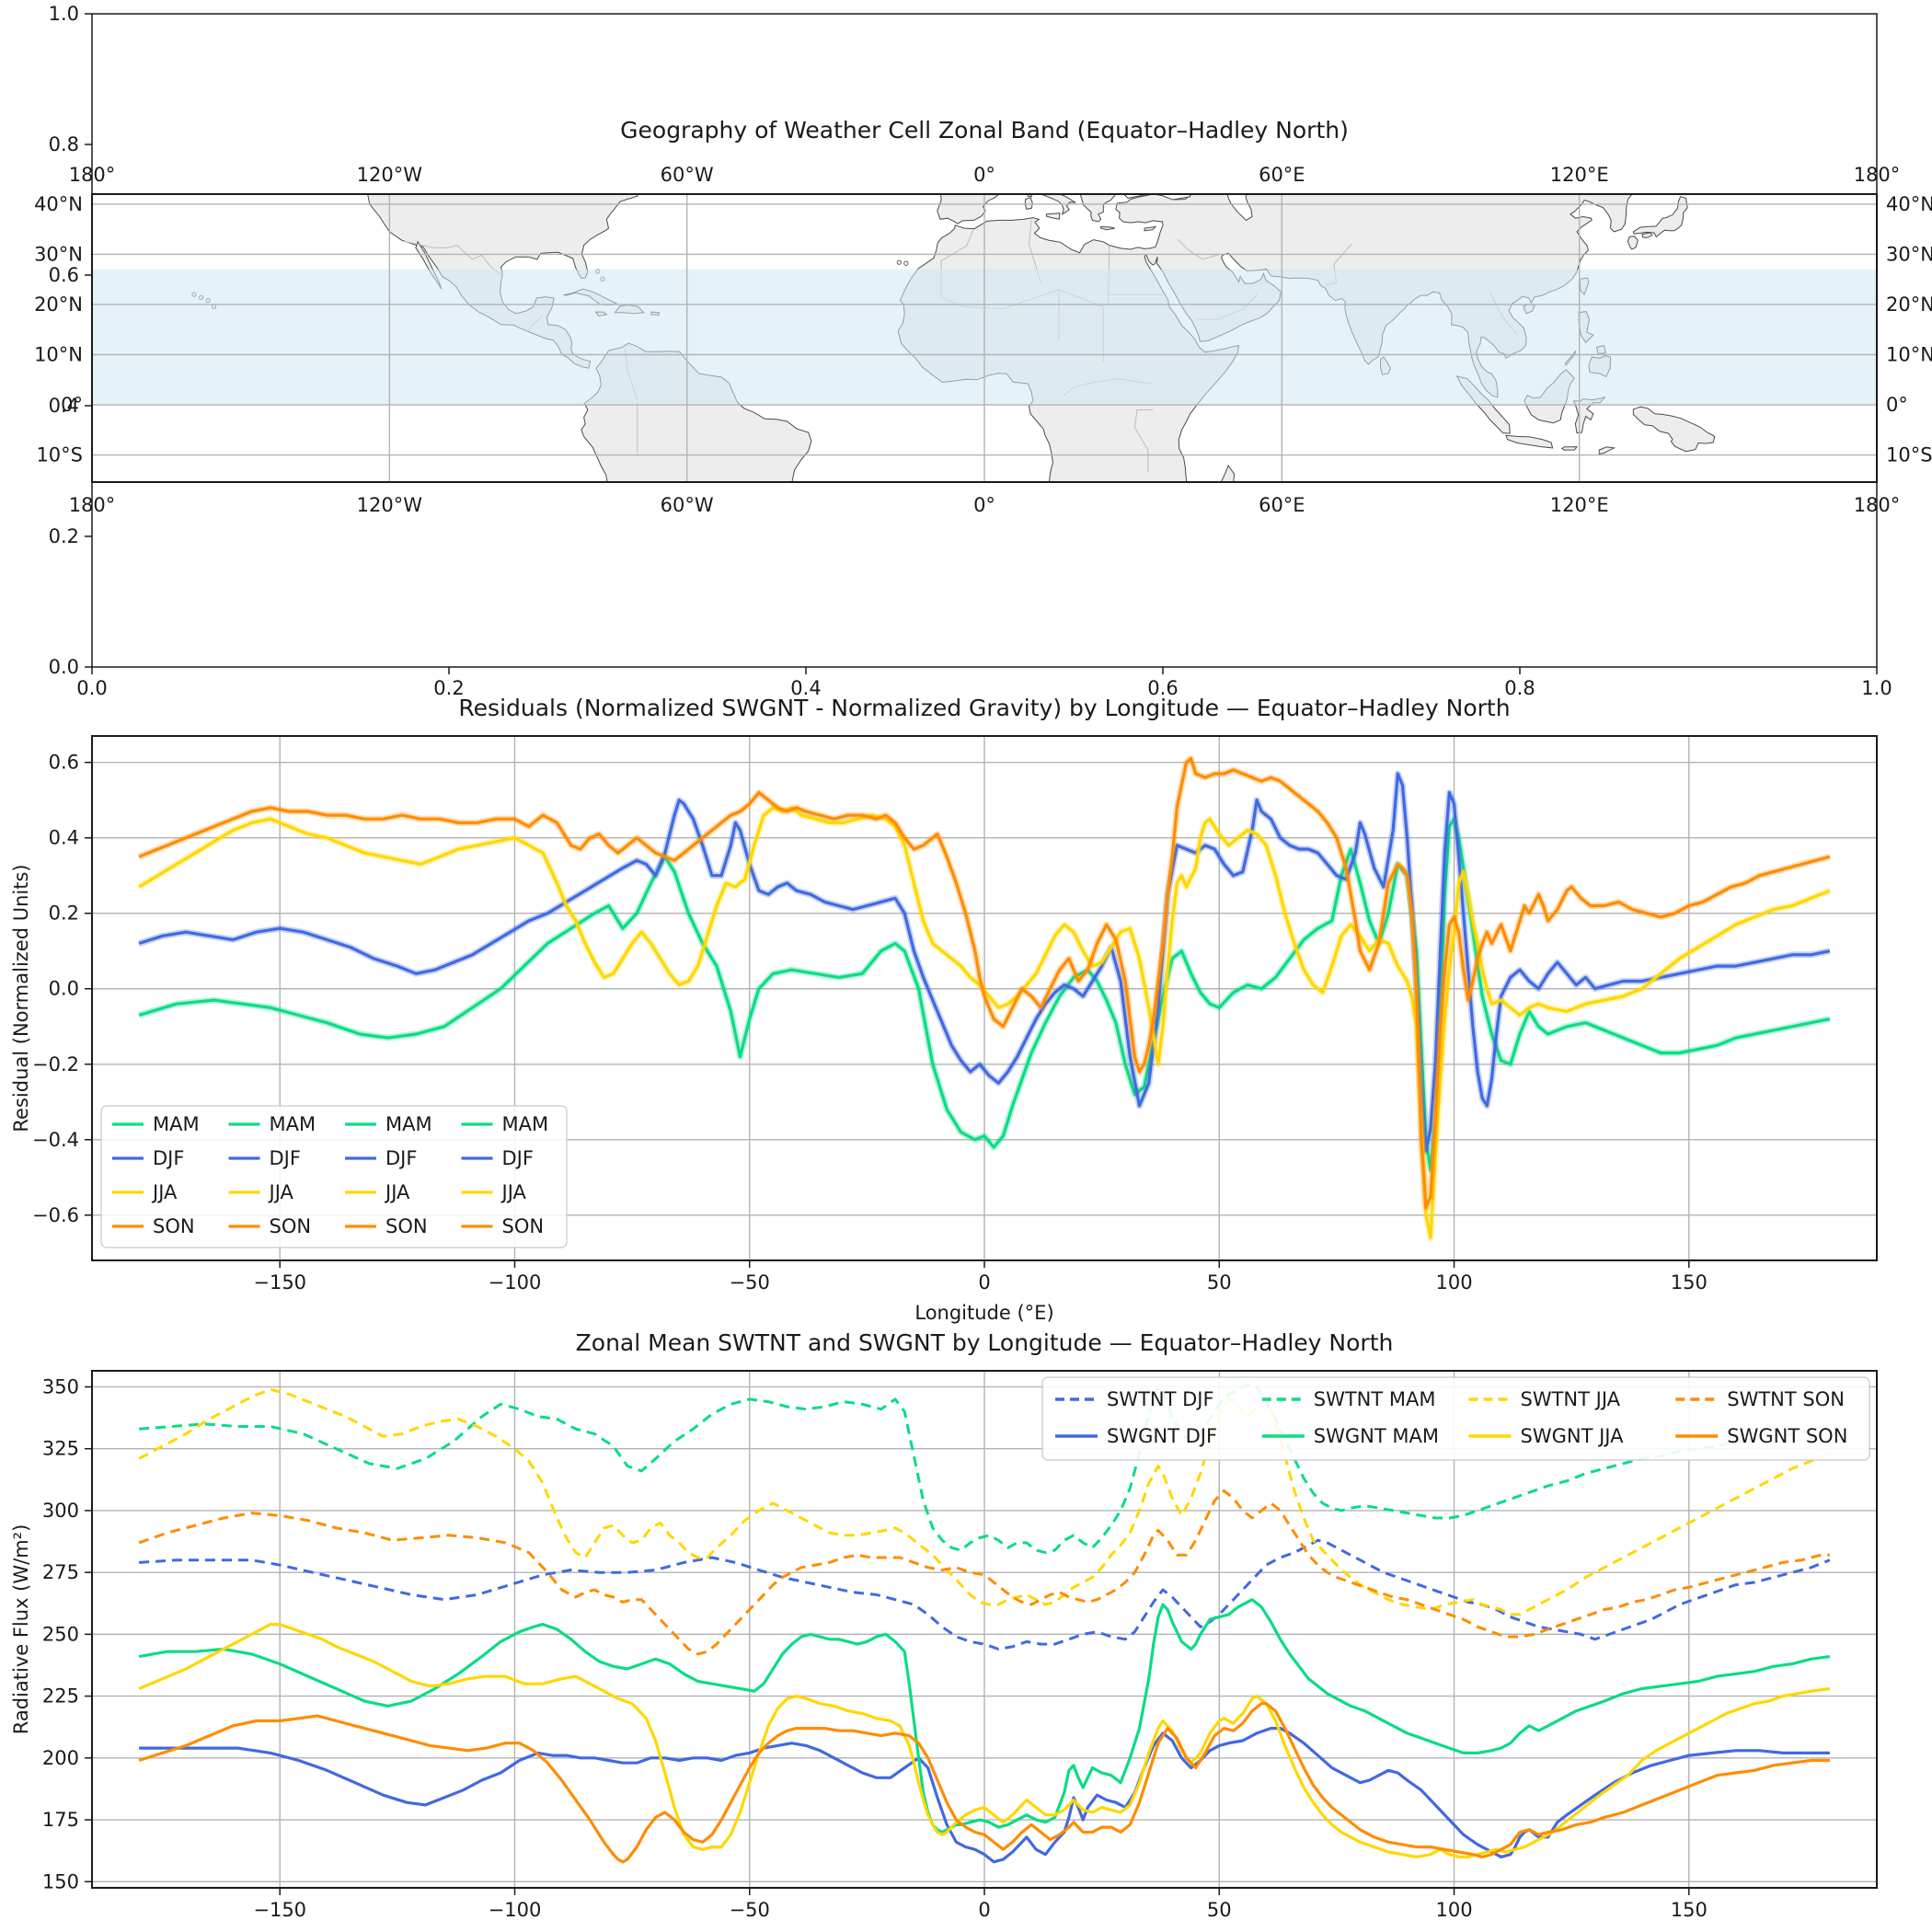  Describe the element at coordinates (64, 14) in the screenshot. I see `outer-ytick-label: 1.0` at that location.